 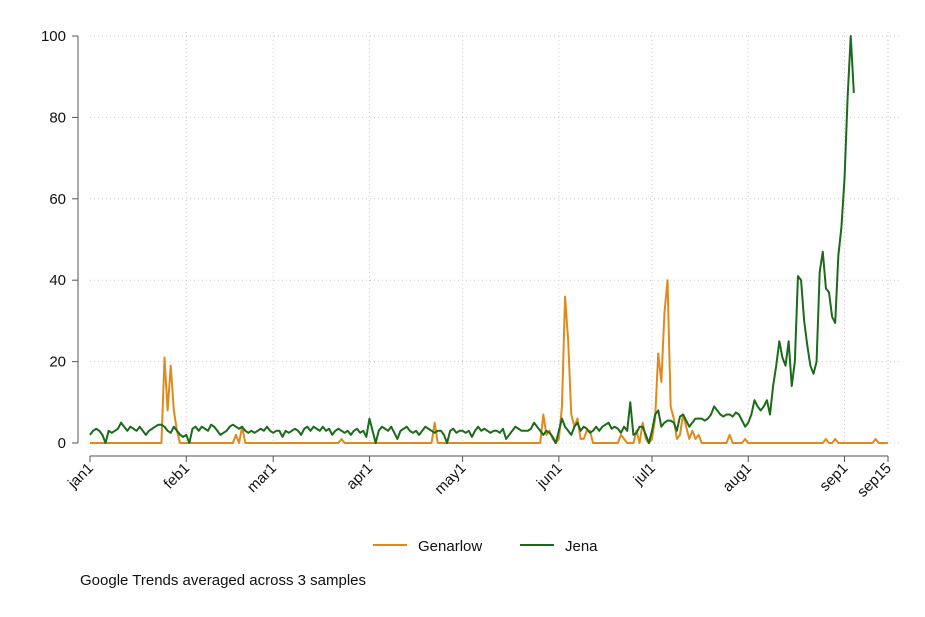 What do you see at coordinates (57, 280) in the screenshot?
I see `y-tick-label: 40` at bounding box center [57, 280].